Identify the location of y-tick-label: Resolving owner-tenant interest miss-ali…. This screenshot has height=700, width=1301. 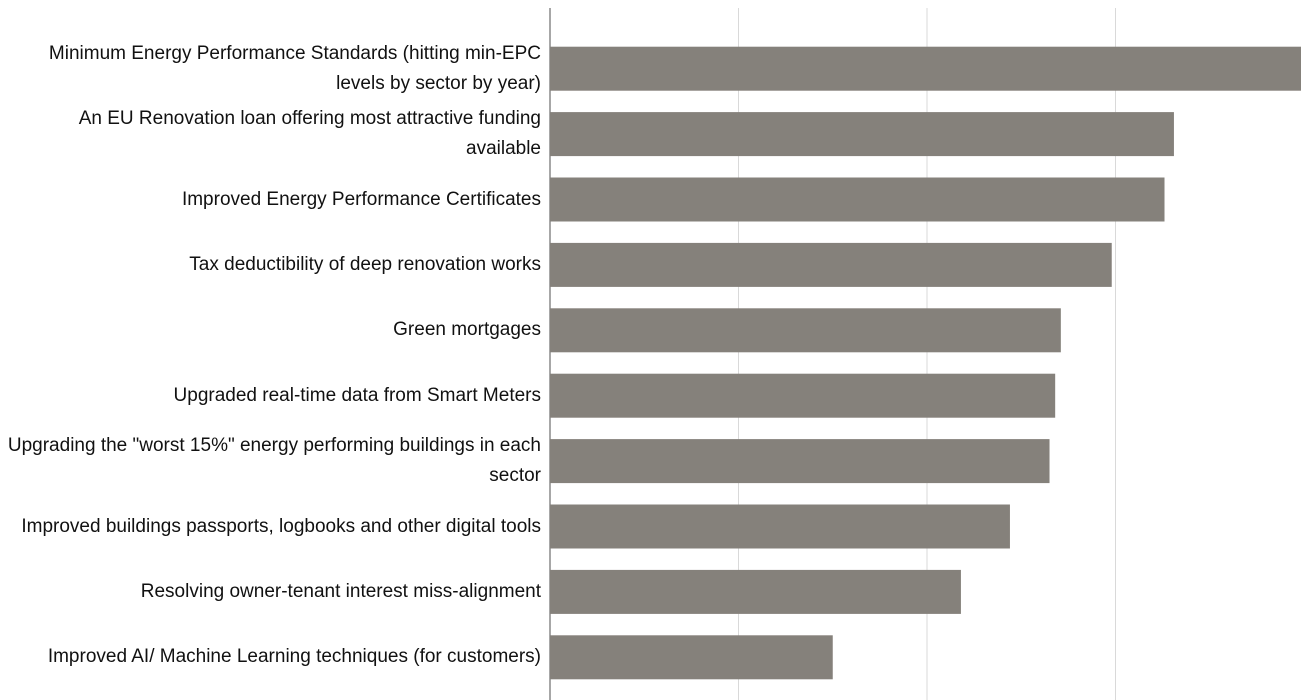
(340, 591).